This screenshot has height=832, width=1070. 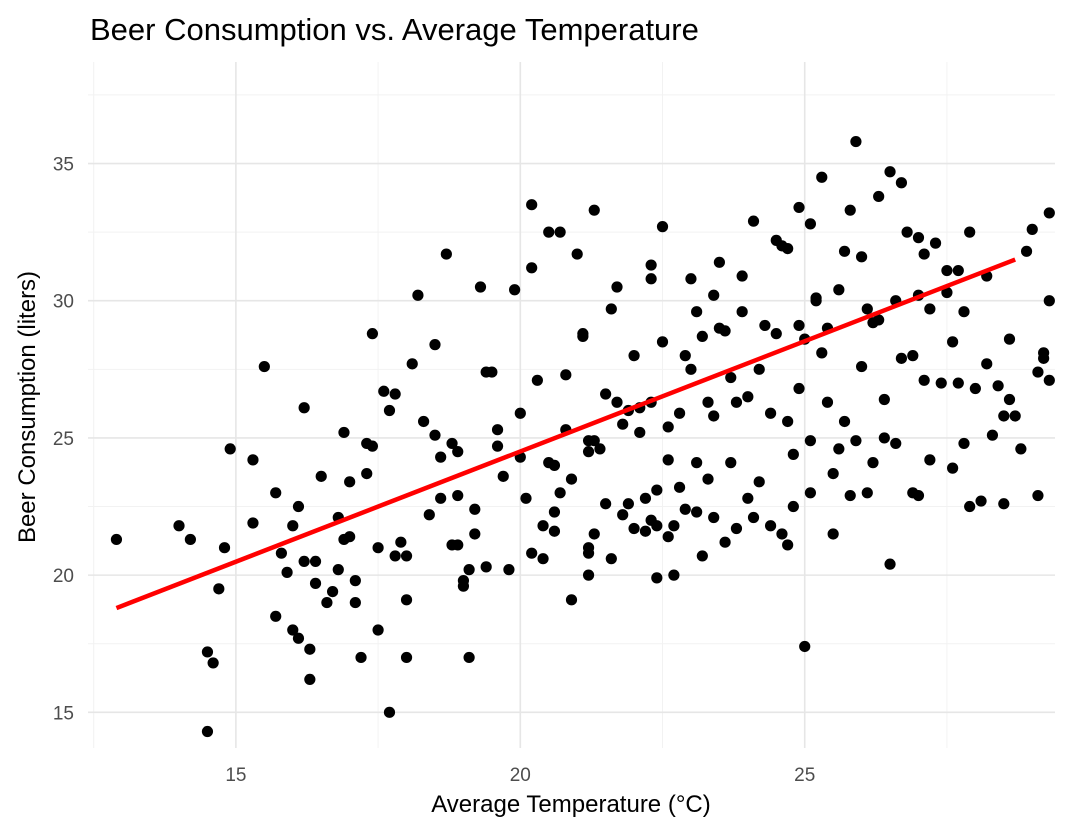 What do you see at coordinates (63, 576) in the screenshot?
I see `y-tick-label: 20` at bounding box center [63, 576].